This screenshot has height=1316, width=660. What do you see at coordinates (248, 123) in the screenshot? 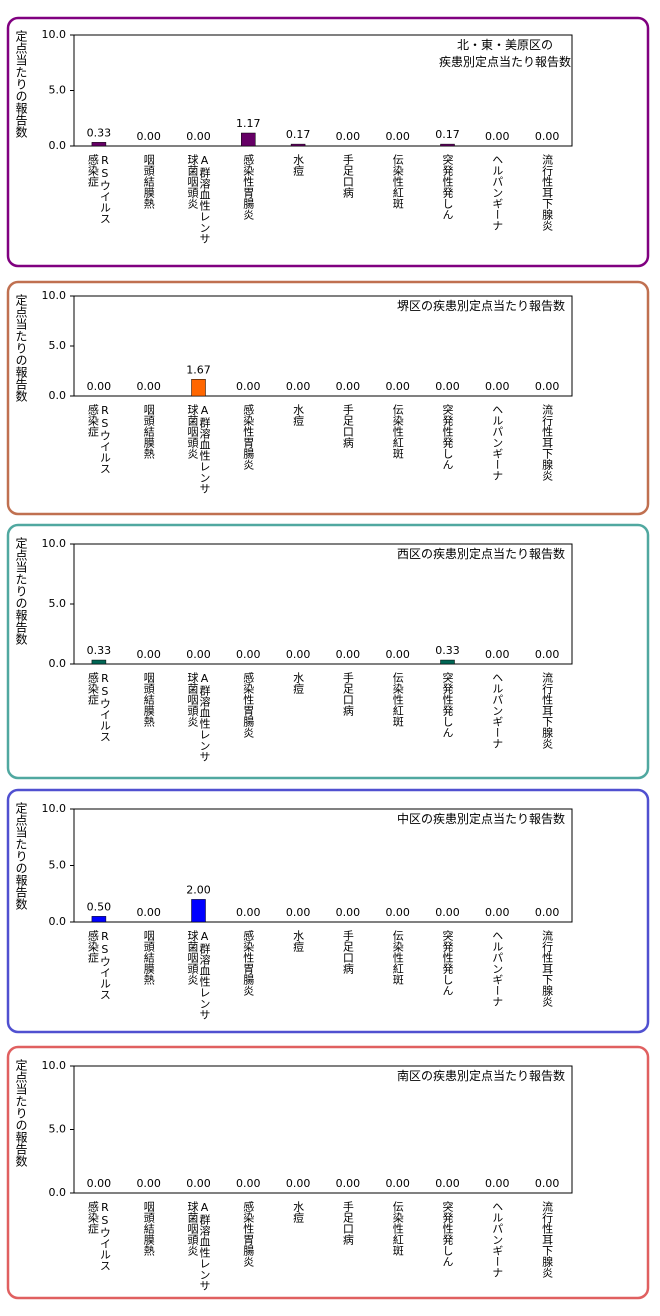
I see `value-label: 1.17` at bounding box center [248, 123].